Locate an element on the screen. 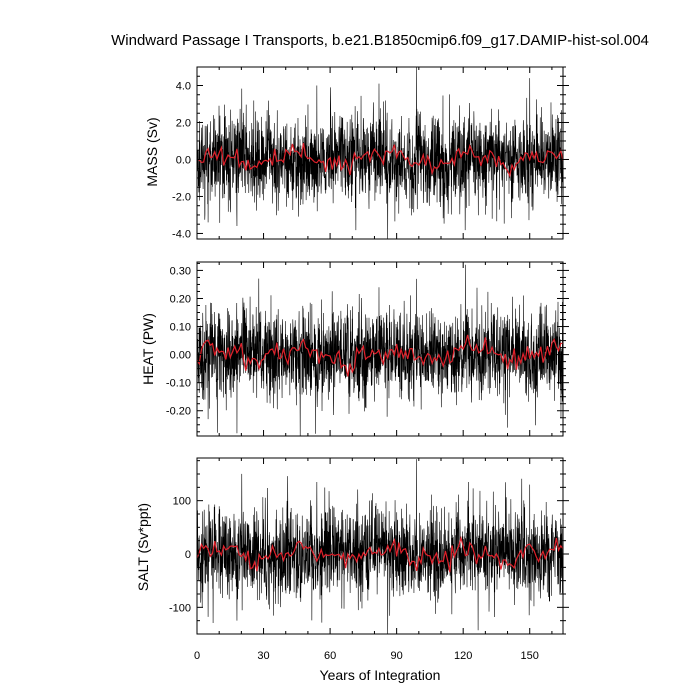 The height and width of the screenshot is (700, 700). x-axis-label: Years of Integration is located at coordinates (380, 675).